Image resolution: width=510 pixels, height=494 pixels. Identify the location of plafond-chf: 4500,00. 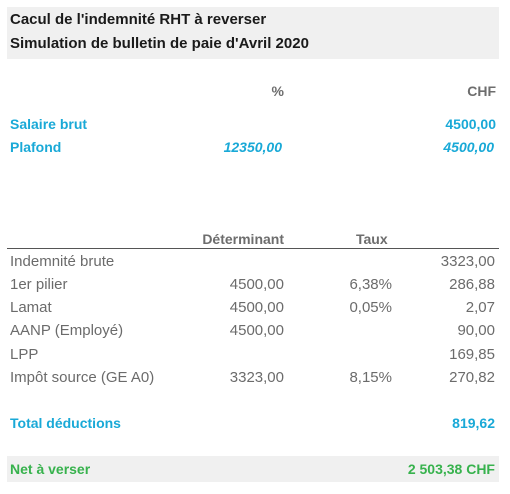
(468, 147).